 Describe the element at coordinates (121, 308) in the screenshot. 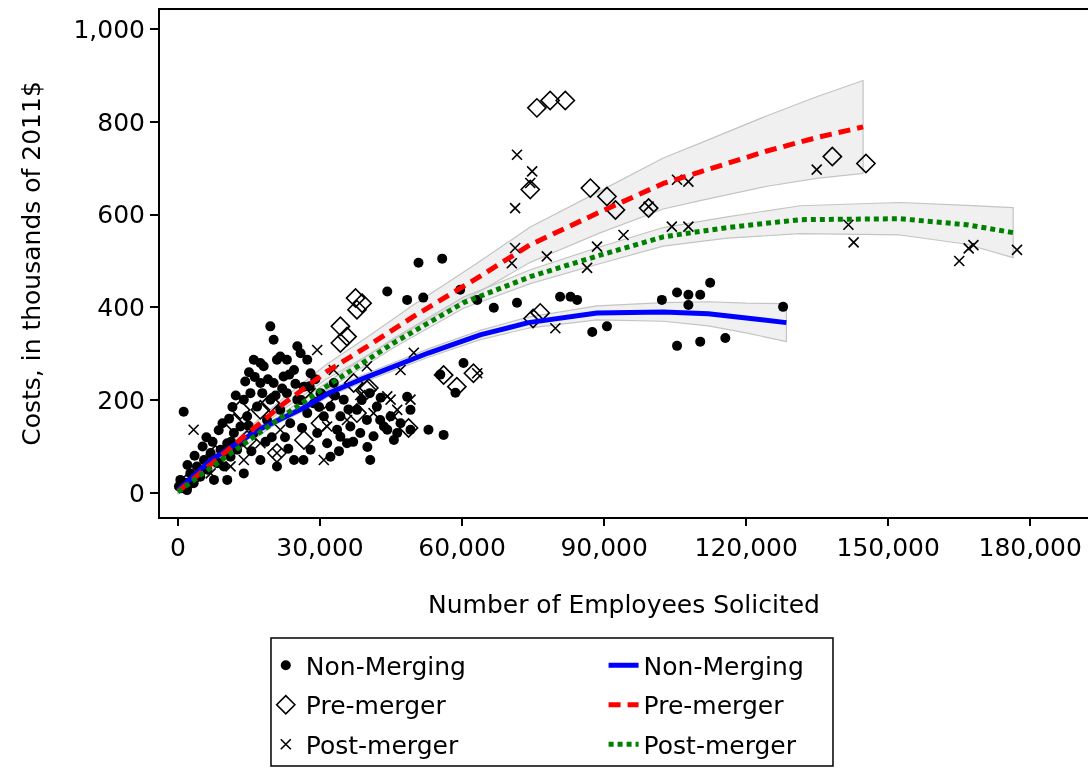

I see `y-tick-label: 400` at that location.